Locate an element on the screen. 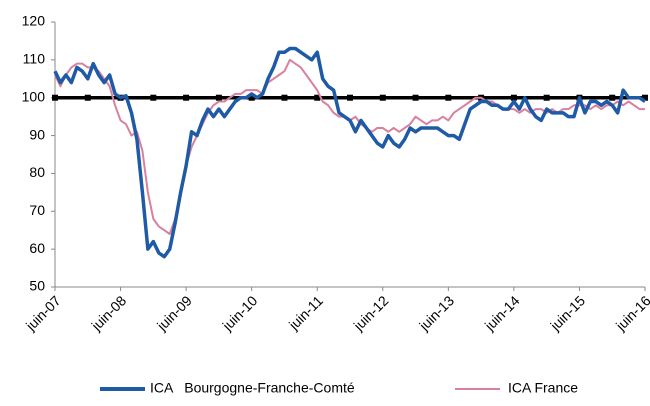 The image size is (650, 406). x-tick-label: juin-09 is located at coordinates (174, 313).